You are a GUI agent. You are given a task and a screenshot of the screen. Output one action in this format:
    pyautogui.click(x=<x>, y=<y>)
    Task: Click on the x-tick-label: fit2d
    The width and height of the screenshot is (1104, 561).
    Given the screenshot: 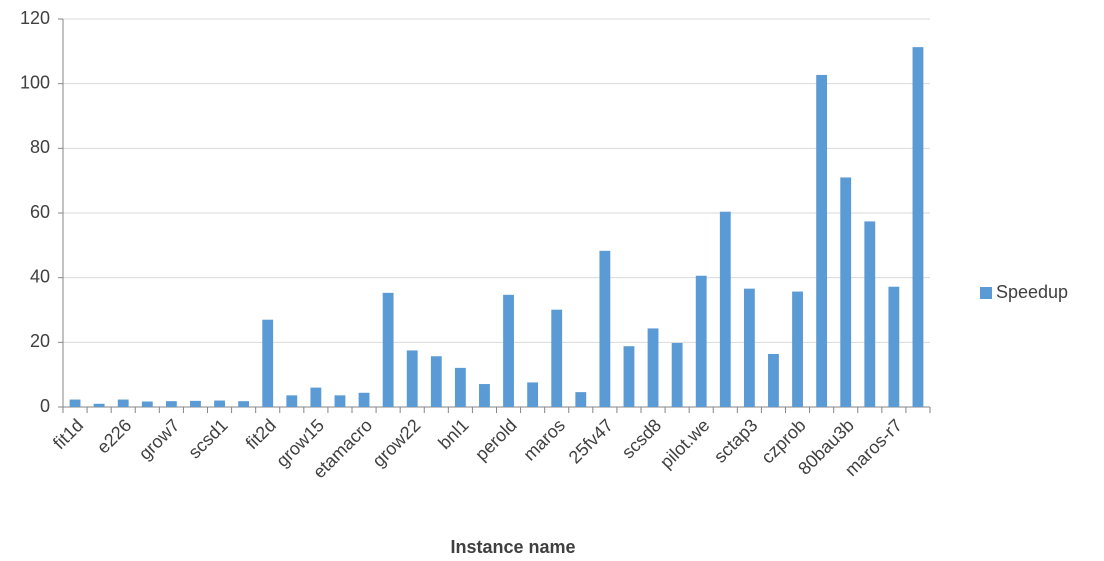 What is the action you would take?
    pyautogui.click(x=261, y=434)
    